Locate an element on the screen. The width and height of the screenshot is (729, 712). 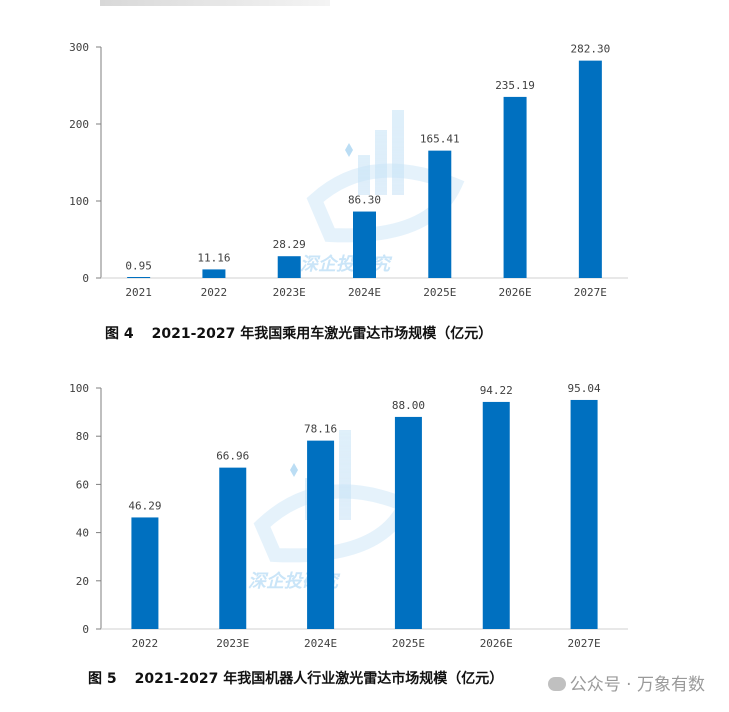
wechat-watermark: 公众号 · 万象有数 is located at coordinates (626, 682).